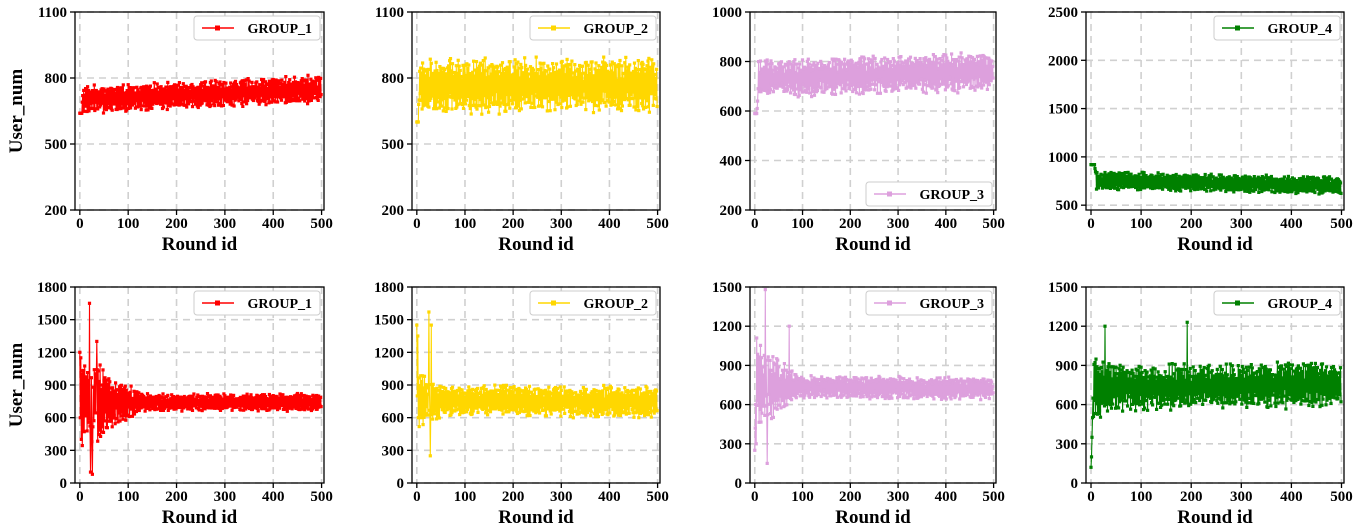 This screenshot has width=1367, height=529. Describe the element at coordinates (727, 327) in the screenshot. I see `y-tick-label: 1200` at that location.